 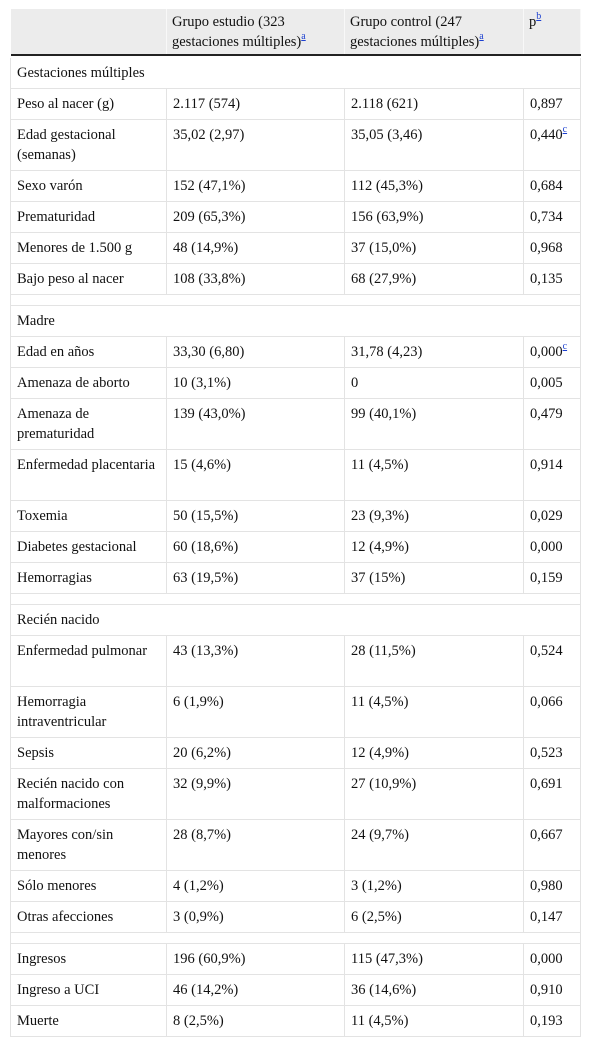 What do you see at coordinates (552, 1021) in the screenshot?
I see `p-value: 0,193` at bounding box center [552, 1021].